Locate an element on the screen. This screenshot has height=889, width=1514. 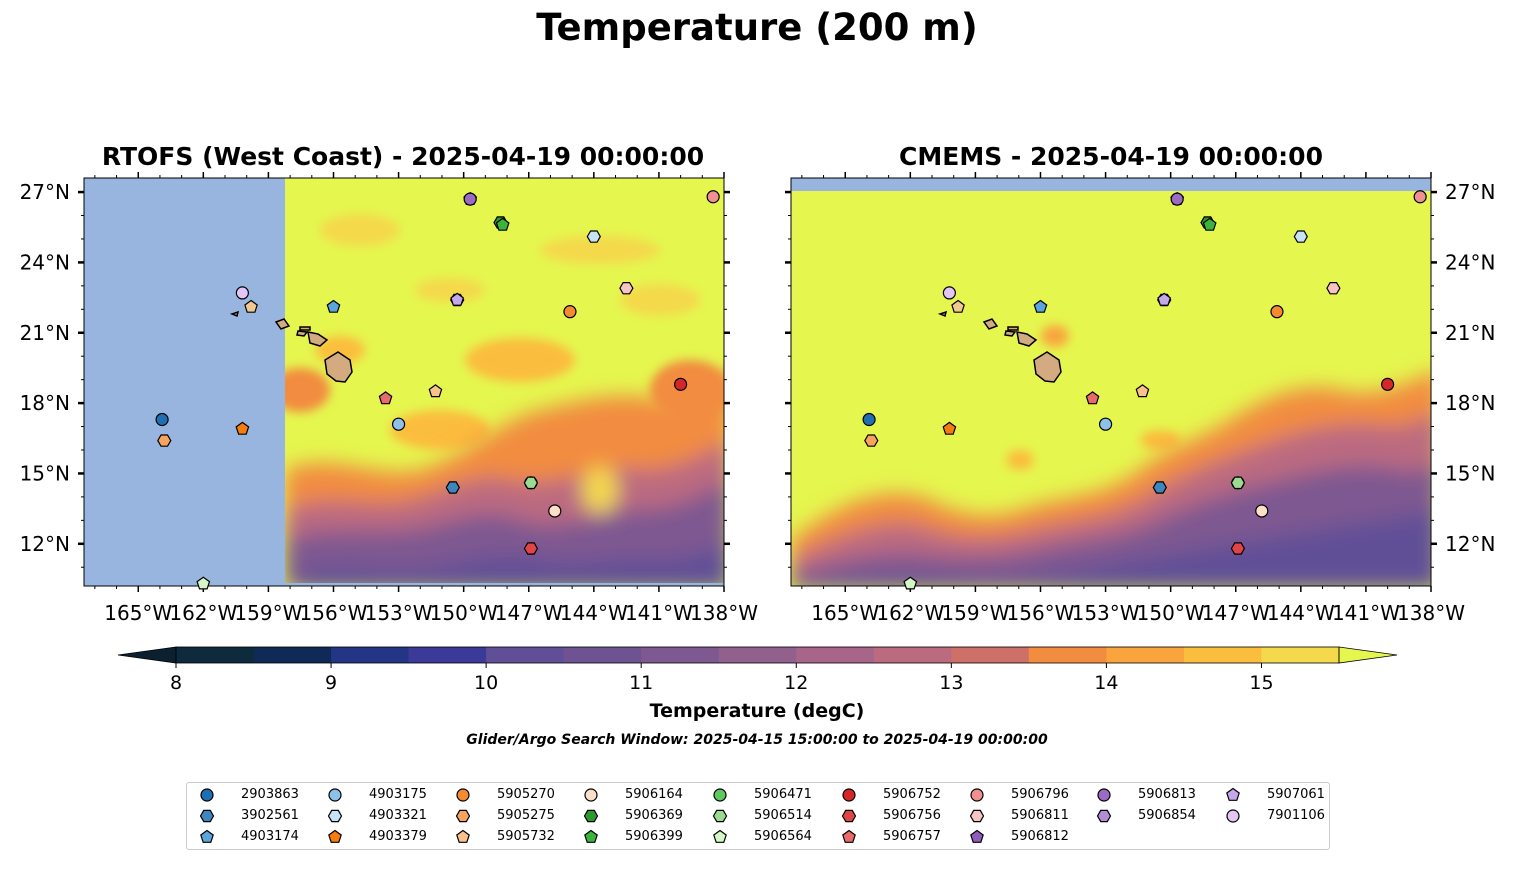
y-tick-label: 18°N is located at coordinates (1470, 403).